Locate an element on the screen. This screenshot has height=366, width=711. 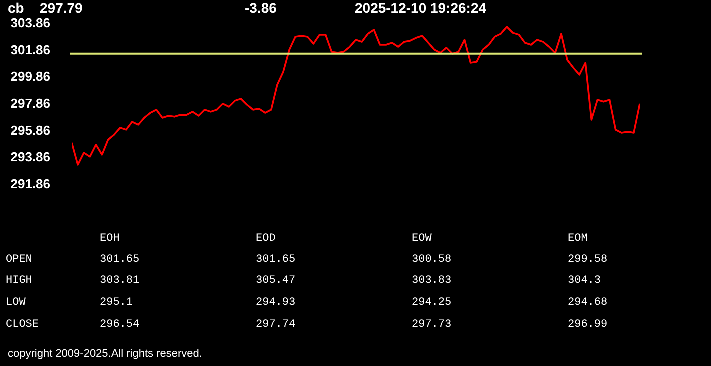
text: 2025-12-10 19:26:24 is located at coordinates (421, 8).